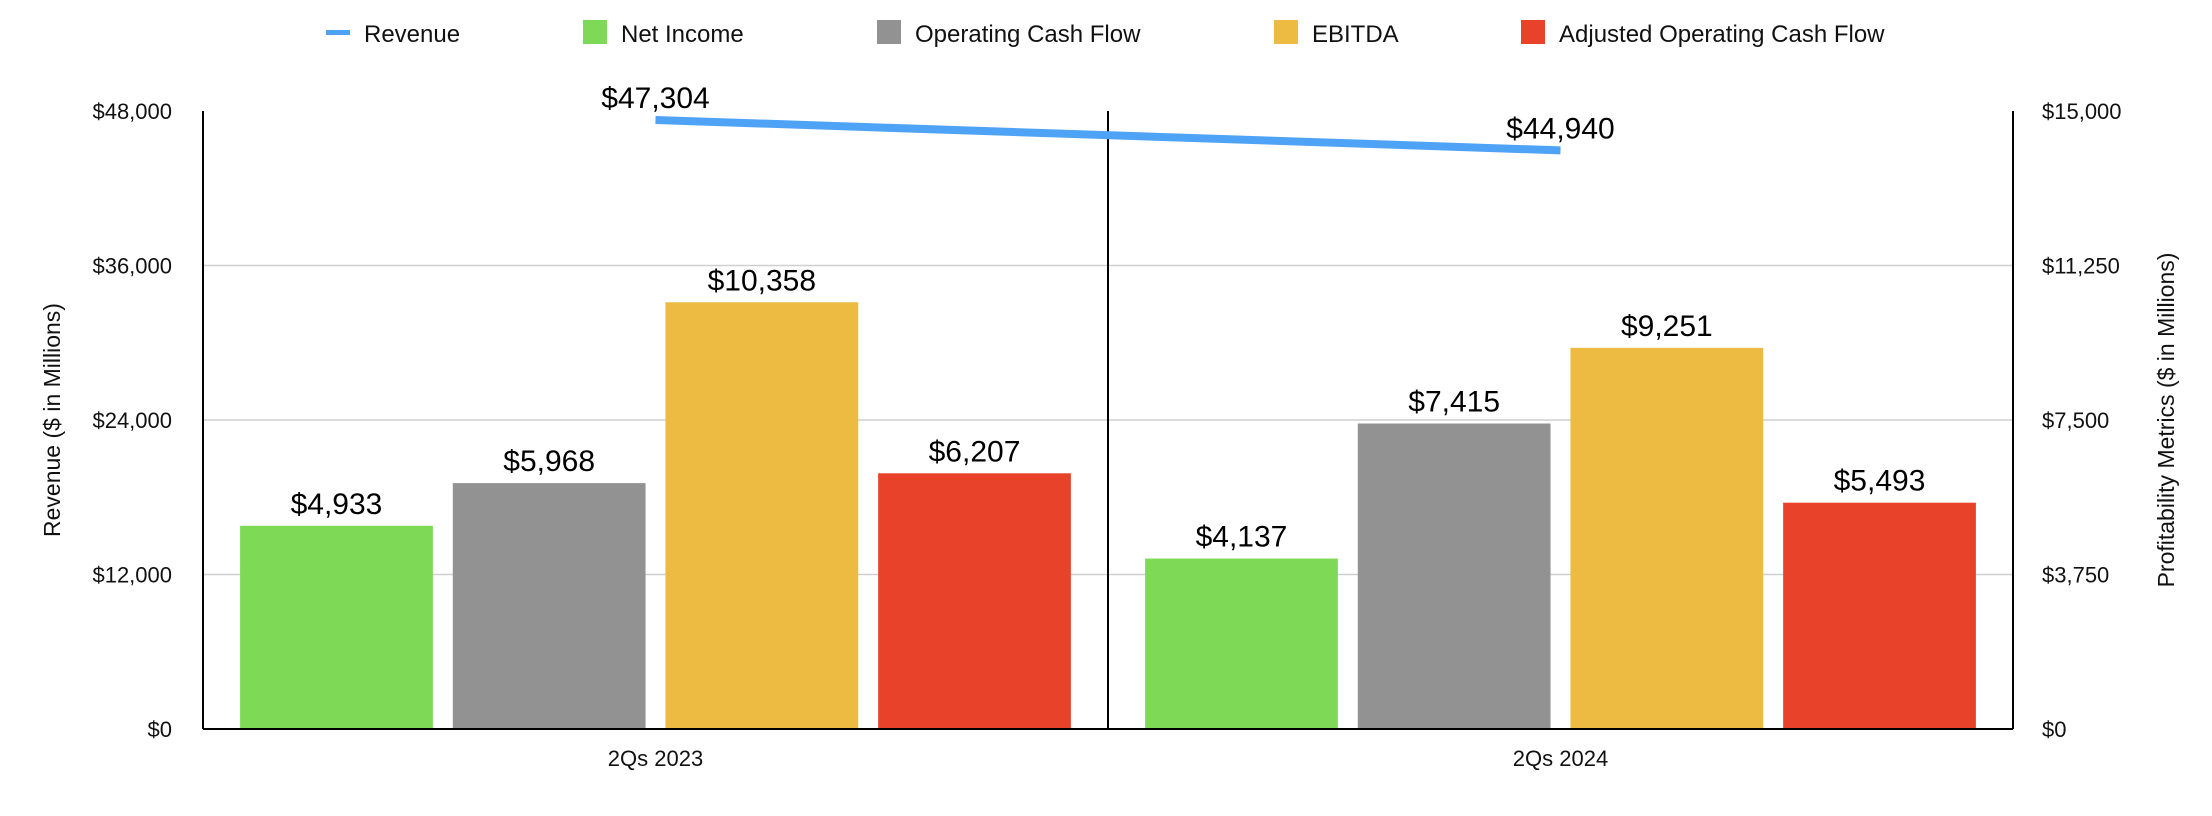 This screenshot has width=2212, height=816. I want to click on data-label-adjusted-operating-cash-flow: $5,493, so click(1880, 481).